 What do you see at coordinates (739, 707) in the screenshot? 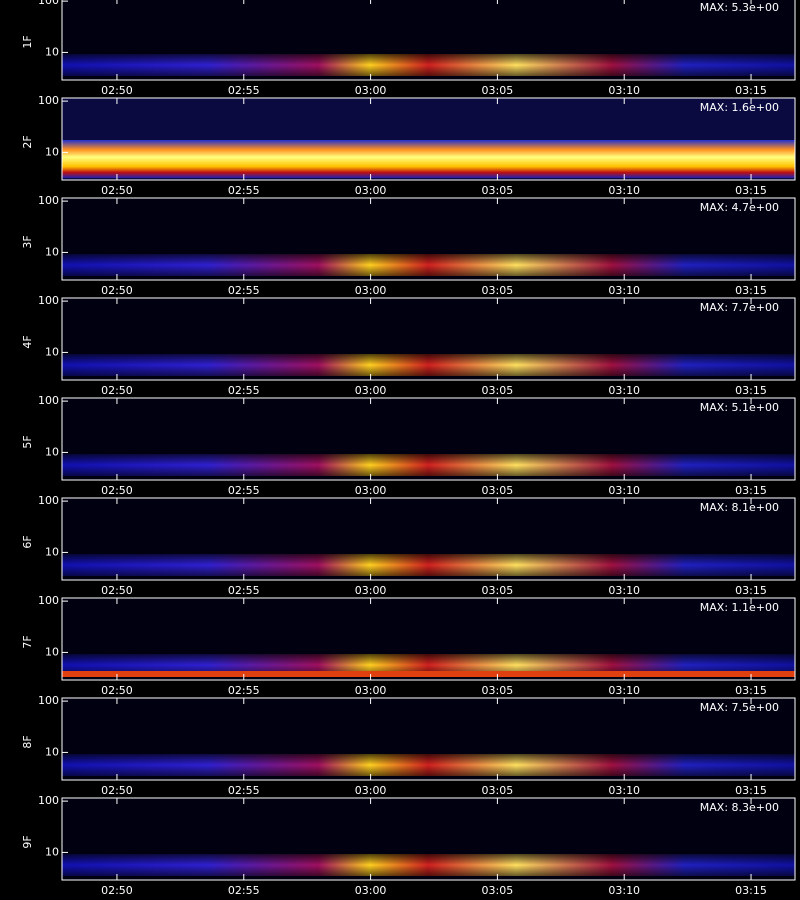
I see `max-annotation: MAX: 7.5e+00` at bounding box center [739, 707].